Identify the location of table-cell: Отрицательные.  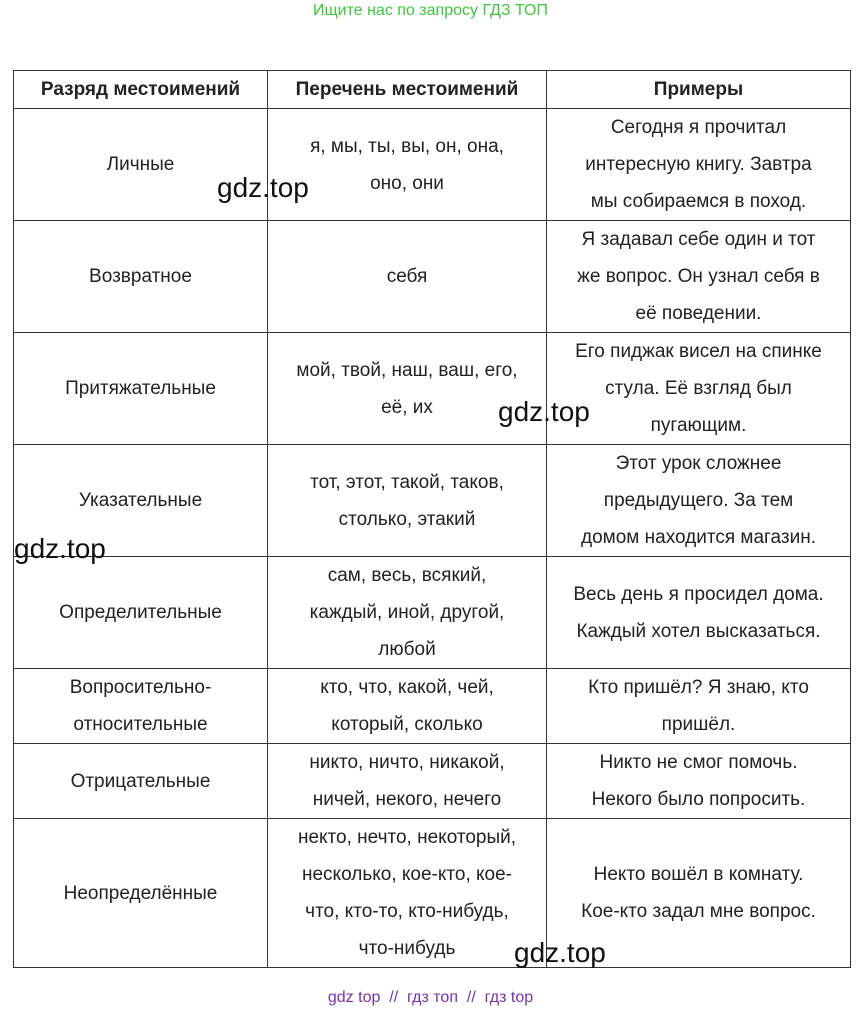
(140, 781).